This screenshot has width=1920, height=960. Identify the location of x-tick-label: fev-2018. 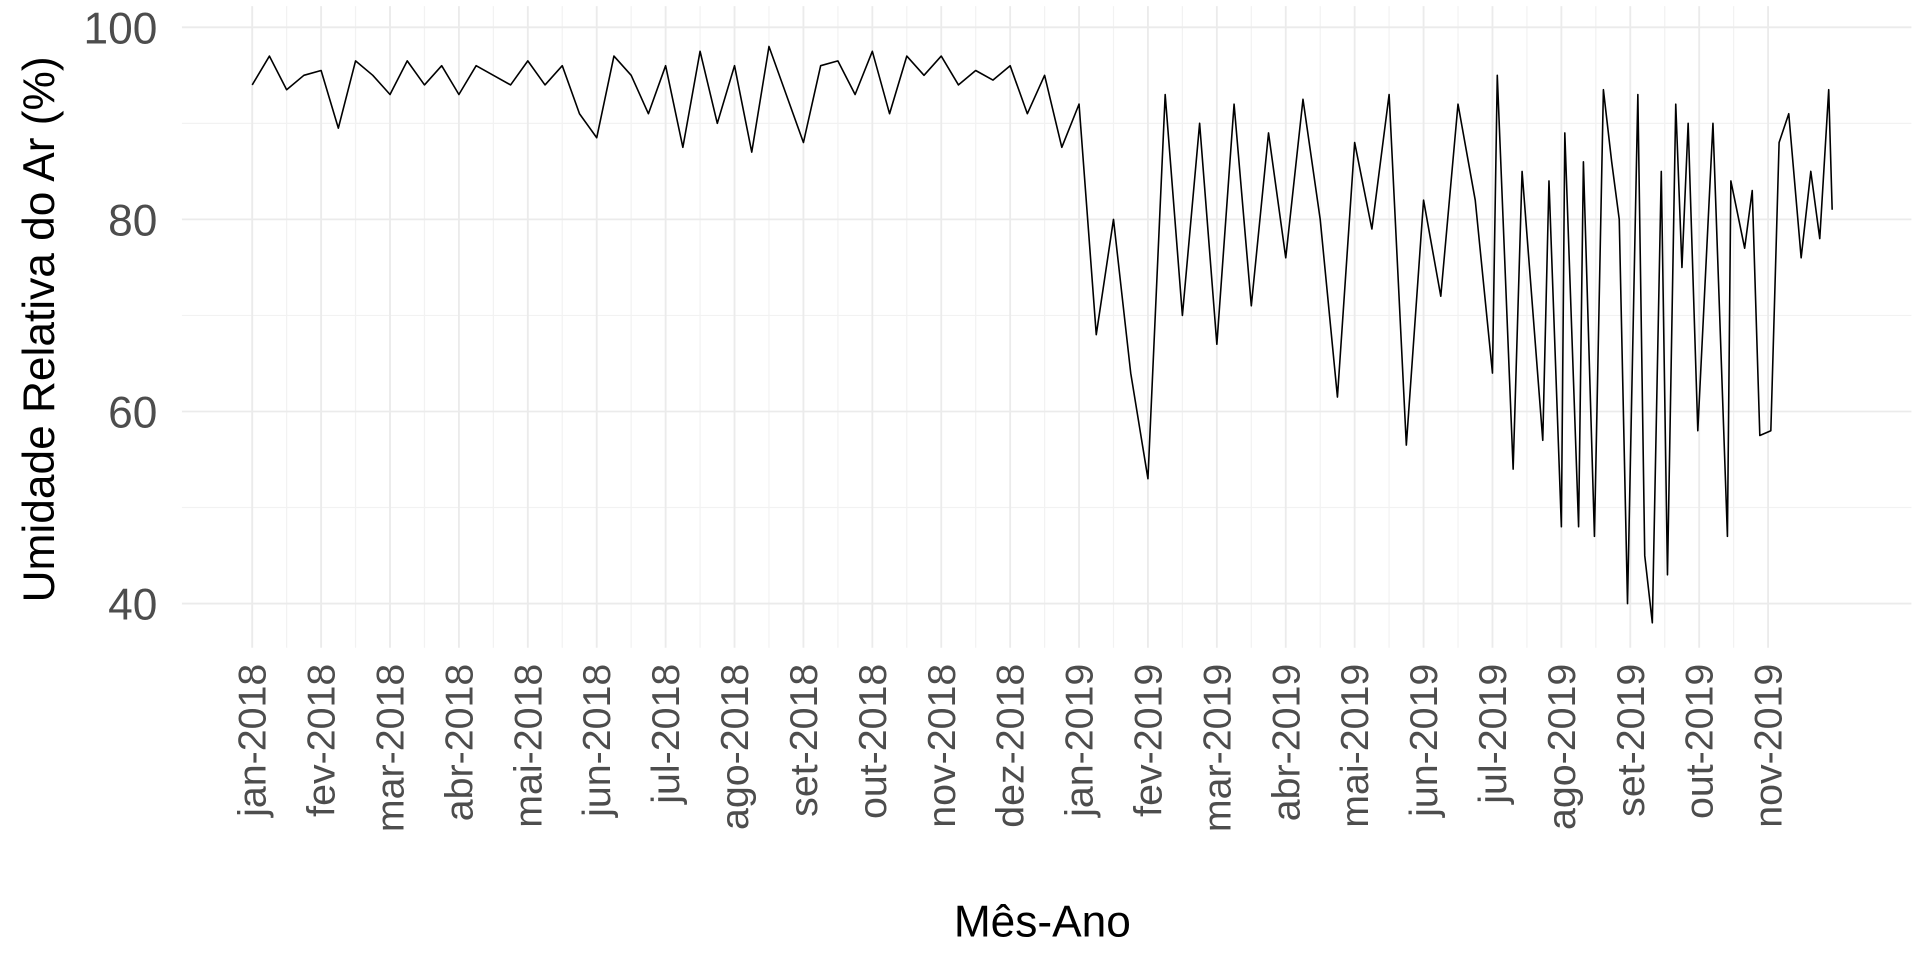
(322, 740).